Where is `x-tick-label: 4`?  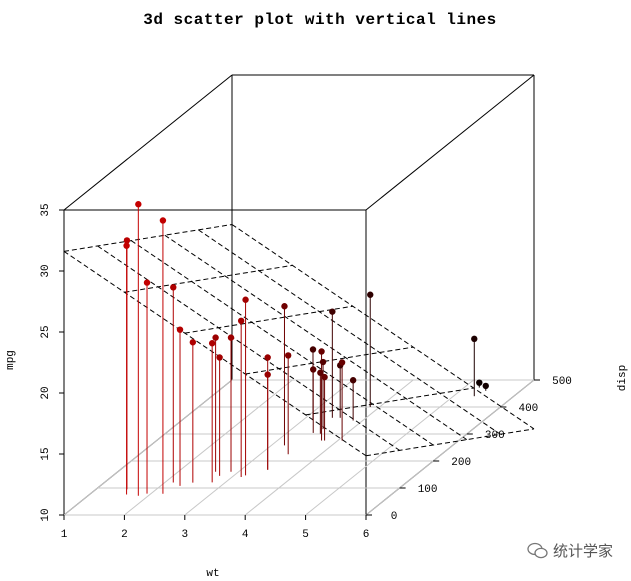 x-tick-label: 4 is located at coordinates (245, 535).